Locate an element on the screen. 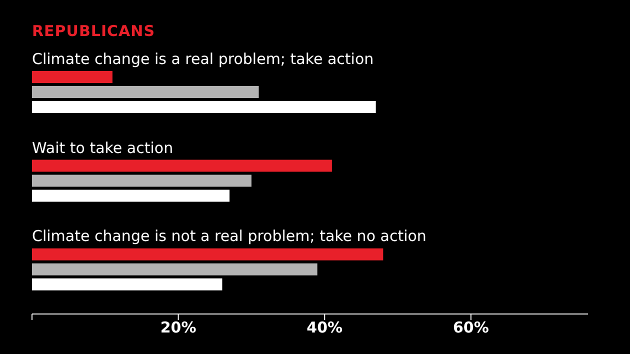 This screenshot has width=630, height=354. chart-title: REPUBLICANS is located at coordinates (94, 31).